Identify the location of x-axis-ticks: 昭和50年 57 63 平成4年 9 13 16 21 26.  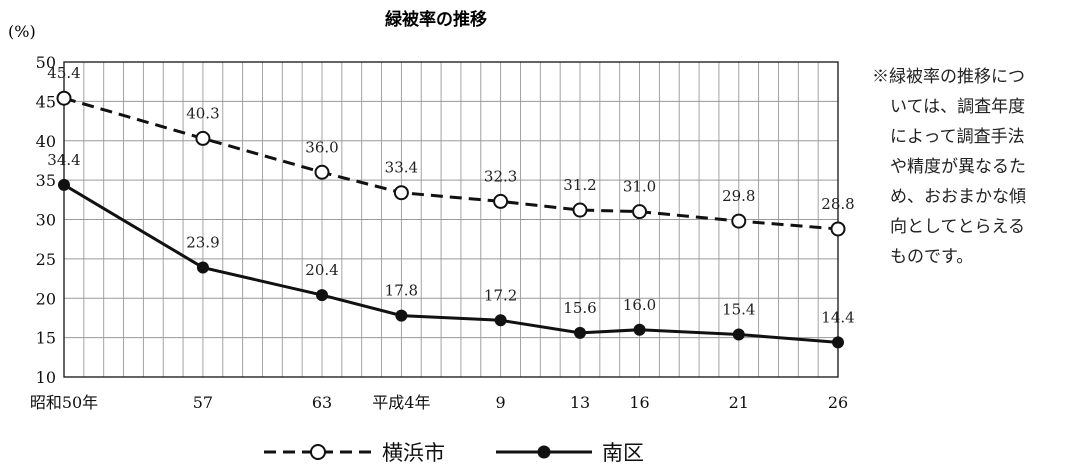
(439, 402).